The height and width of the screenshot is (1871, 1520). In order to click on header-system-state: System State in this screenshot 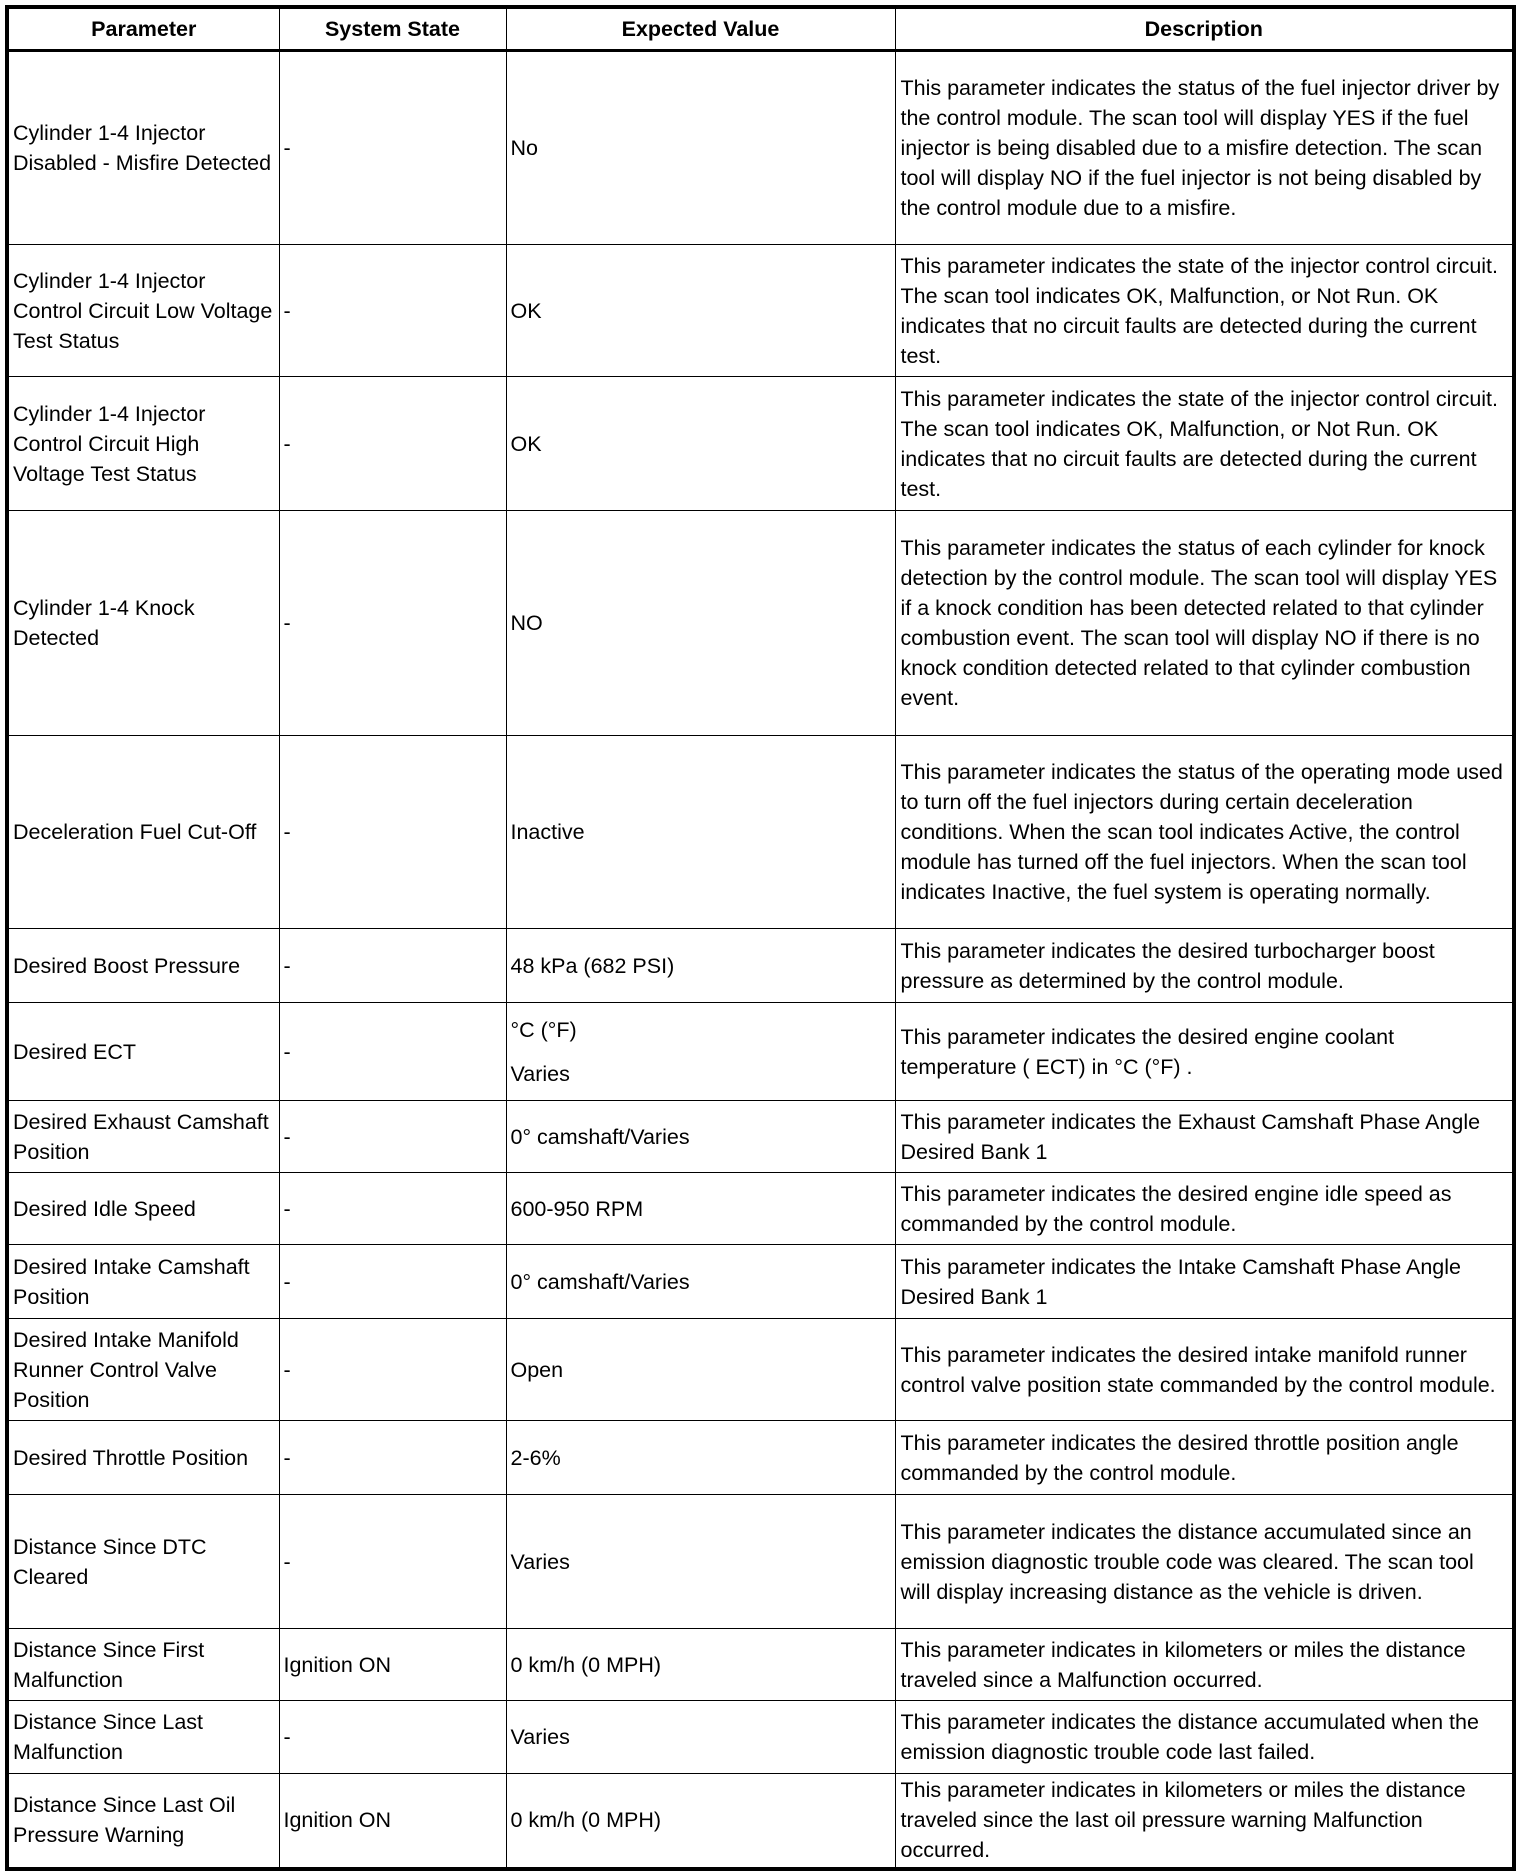, I will do `click(392, 29)`.